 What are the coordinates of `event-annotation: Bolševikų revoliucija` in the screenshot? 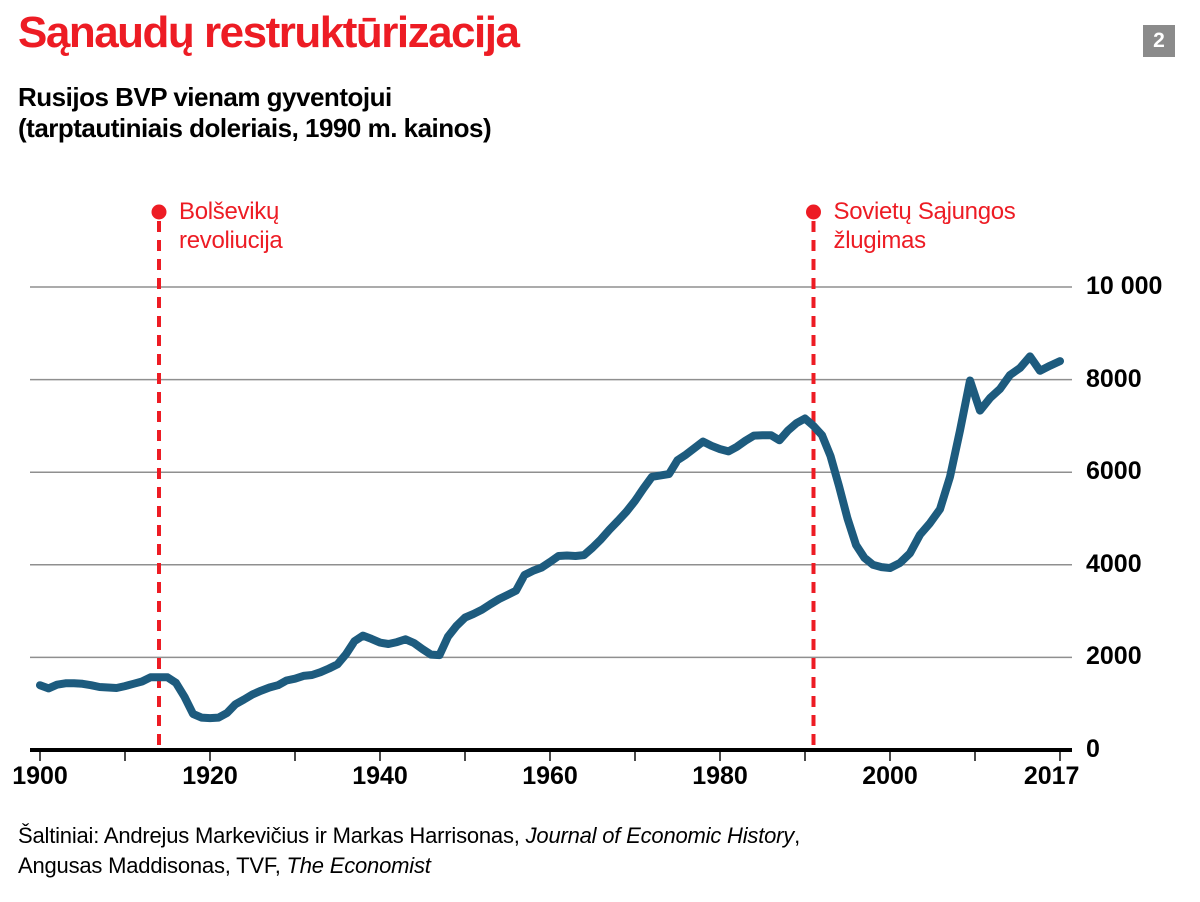 It's located at (231, 226).